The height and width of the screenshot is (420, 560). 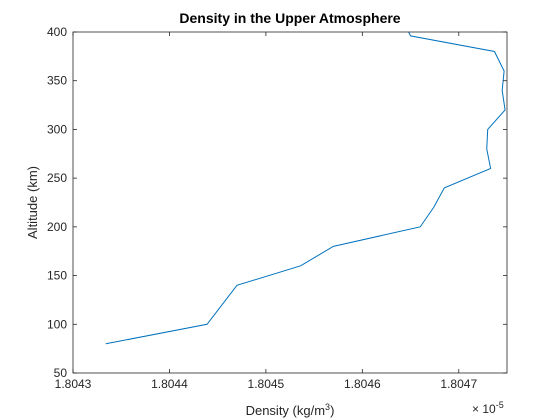 What do you see at coordinates (289, 18) in the screenshot?
I see `chart-title: Density in the Upper Atmosphere` at bounding box center [289, 18].